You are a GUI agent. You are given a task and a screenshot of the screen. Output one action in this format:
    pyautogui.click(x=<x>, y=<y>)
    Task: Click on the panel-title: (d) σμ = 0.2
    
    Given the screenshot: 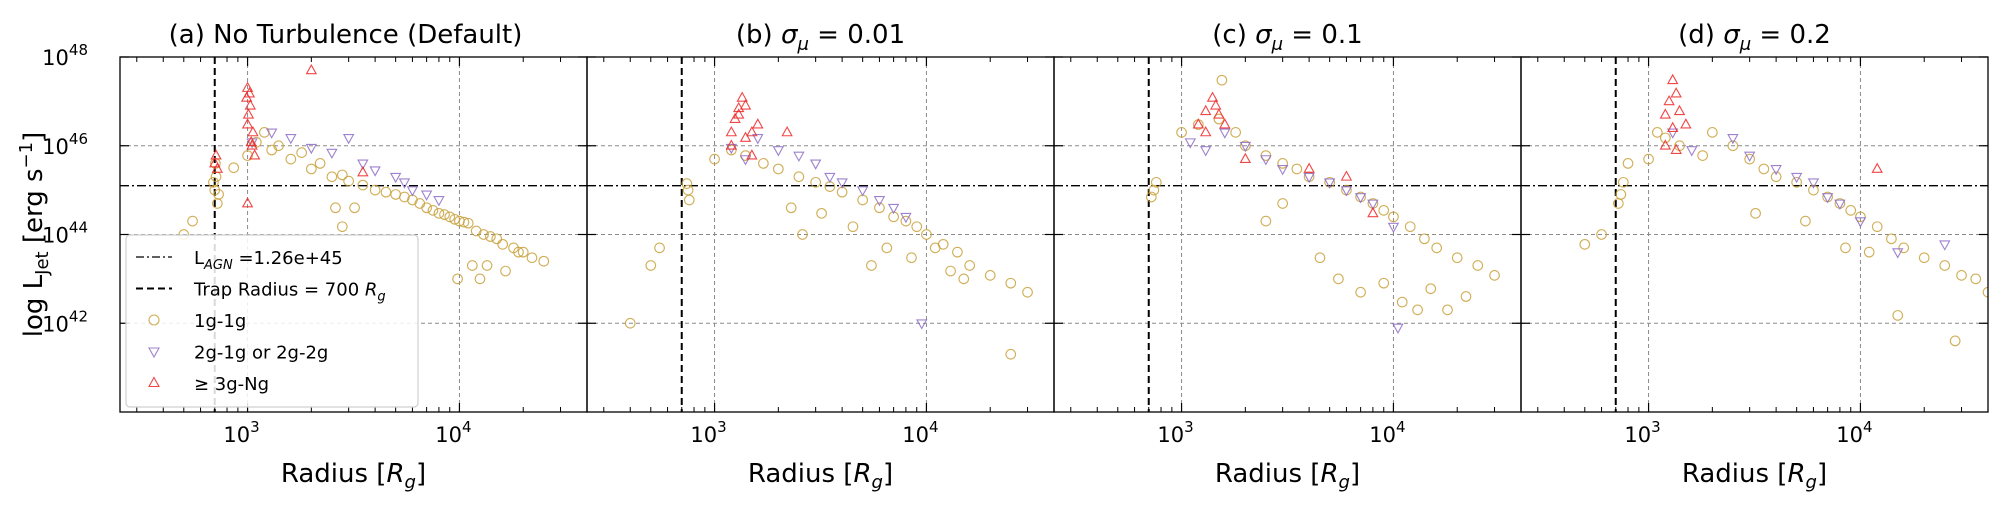 What is the action you would take?
    pyautogui.click(x=1754, y=37)
    